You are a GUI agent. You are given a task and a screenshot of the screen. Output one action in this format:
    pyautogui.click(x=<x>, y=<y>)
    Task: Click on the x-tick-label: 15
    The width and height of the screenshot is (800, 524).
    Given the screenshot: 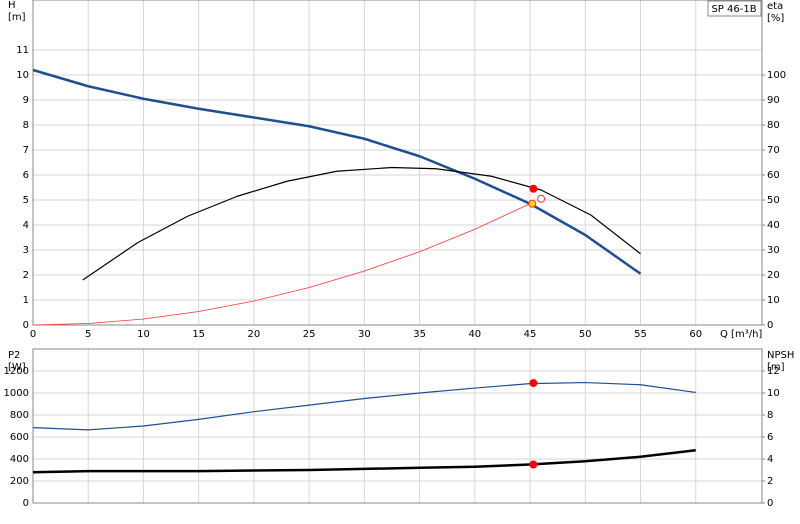 What is the action you would take?
    pyautogui.click(x=198, y=334)
    